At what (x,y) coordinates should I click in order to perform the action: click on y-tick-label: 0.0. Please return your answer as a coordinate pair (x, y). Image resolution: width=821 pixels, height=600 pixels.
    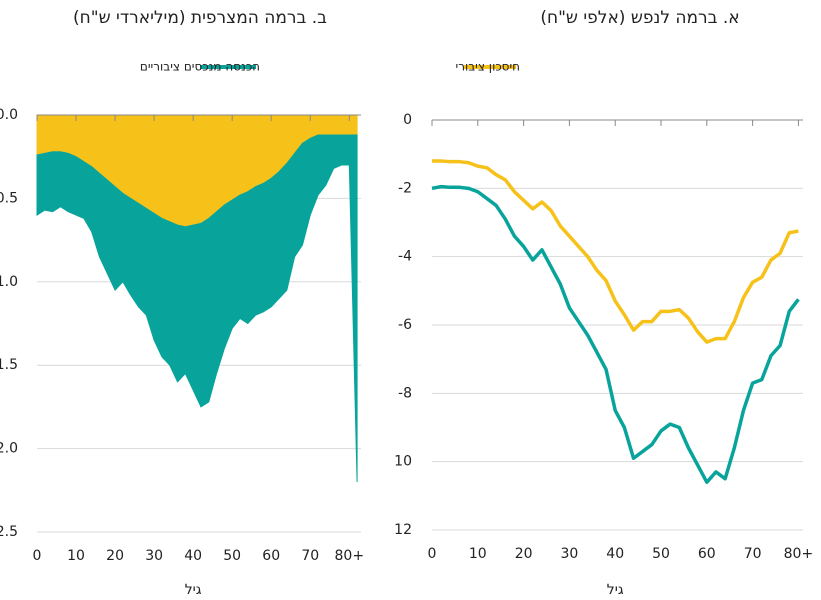
    Looking at the image, I should click on (9, 115).